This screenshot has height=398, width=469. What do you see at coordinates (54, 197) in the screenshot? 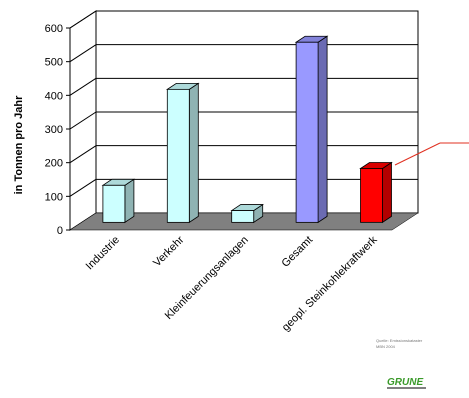
I see `y-tick-label: 100` at bounding box center [54, 197].